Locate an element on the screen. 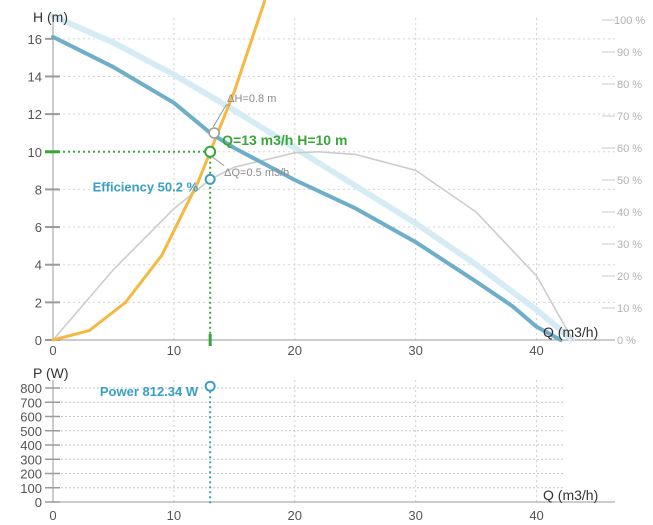 Image resolution: width=653 pixels, height=525 pixels. delta-h-annotation: ΔH=0.8 m is located at coordinates (251, 99).